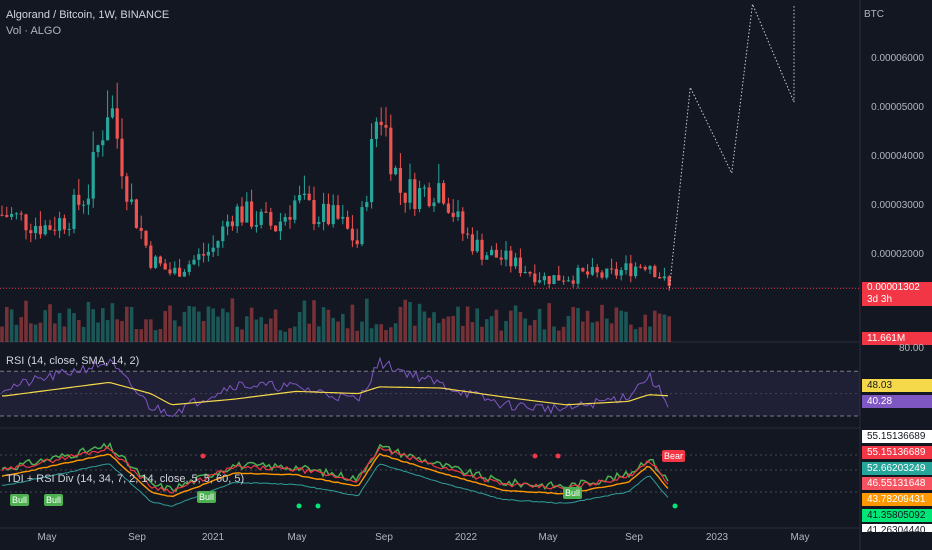 The image size is (932, 550). I want to click on tdi-orange-line, so click(335, 475).